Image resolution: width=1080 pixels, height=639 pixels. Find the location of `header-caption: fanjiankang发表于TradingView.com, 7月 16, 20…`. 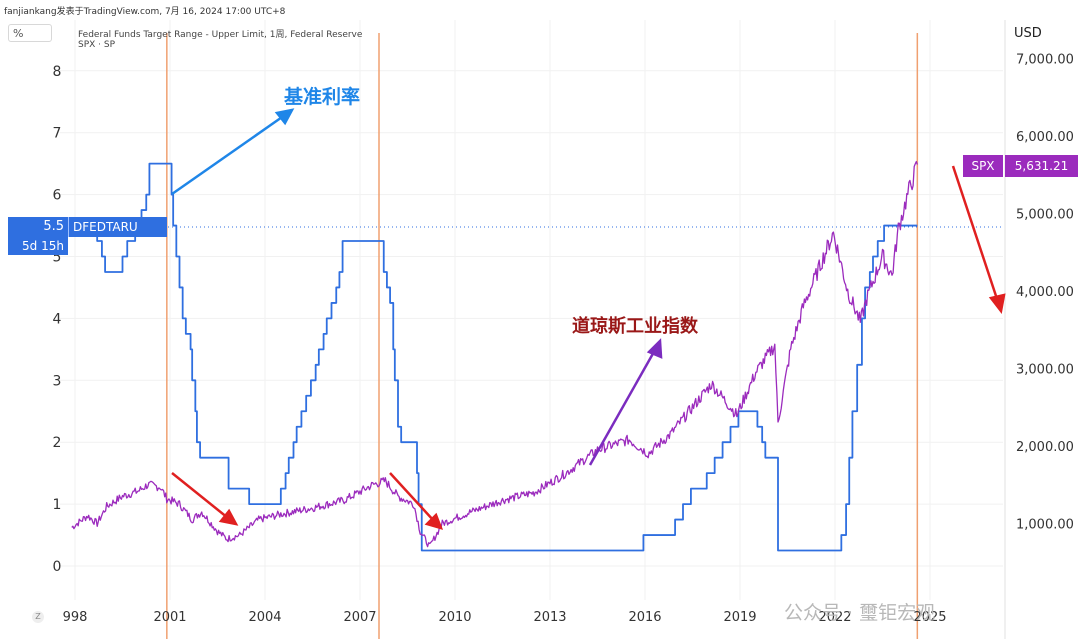

header-caption: fanjiankang发表于TradingView.com, 7月 16, 20… is located at coordinates (145, 12).